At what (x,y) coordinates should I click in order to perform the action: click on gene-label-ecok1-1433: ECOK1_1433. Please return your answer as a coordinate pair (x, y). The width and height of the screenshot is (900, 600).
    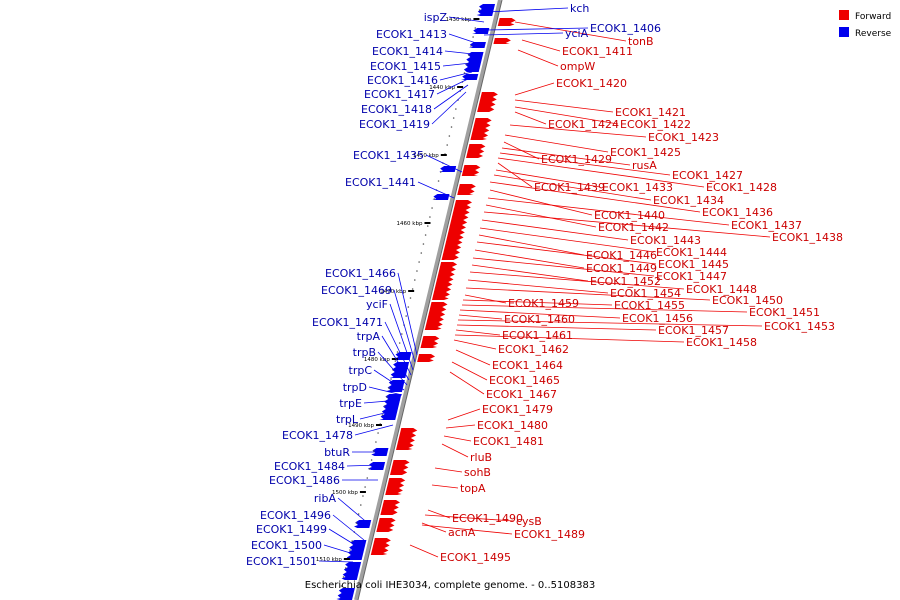
    Looking at the image, I should click on (637, 187).